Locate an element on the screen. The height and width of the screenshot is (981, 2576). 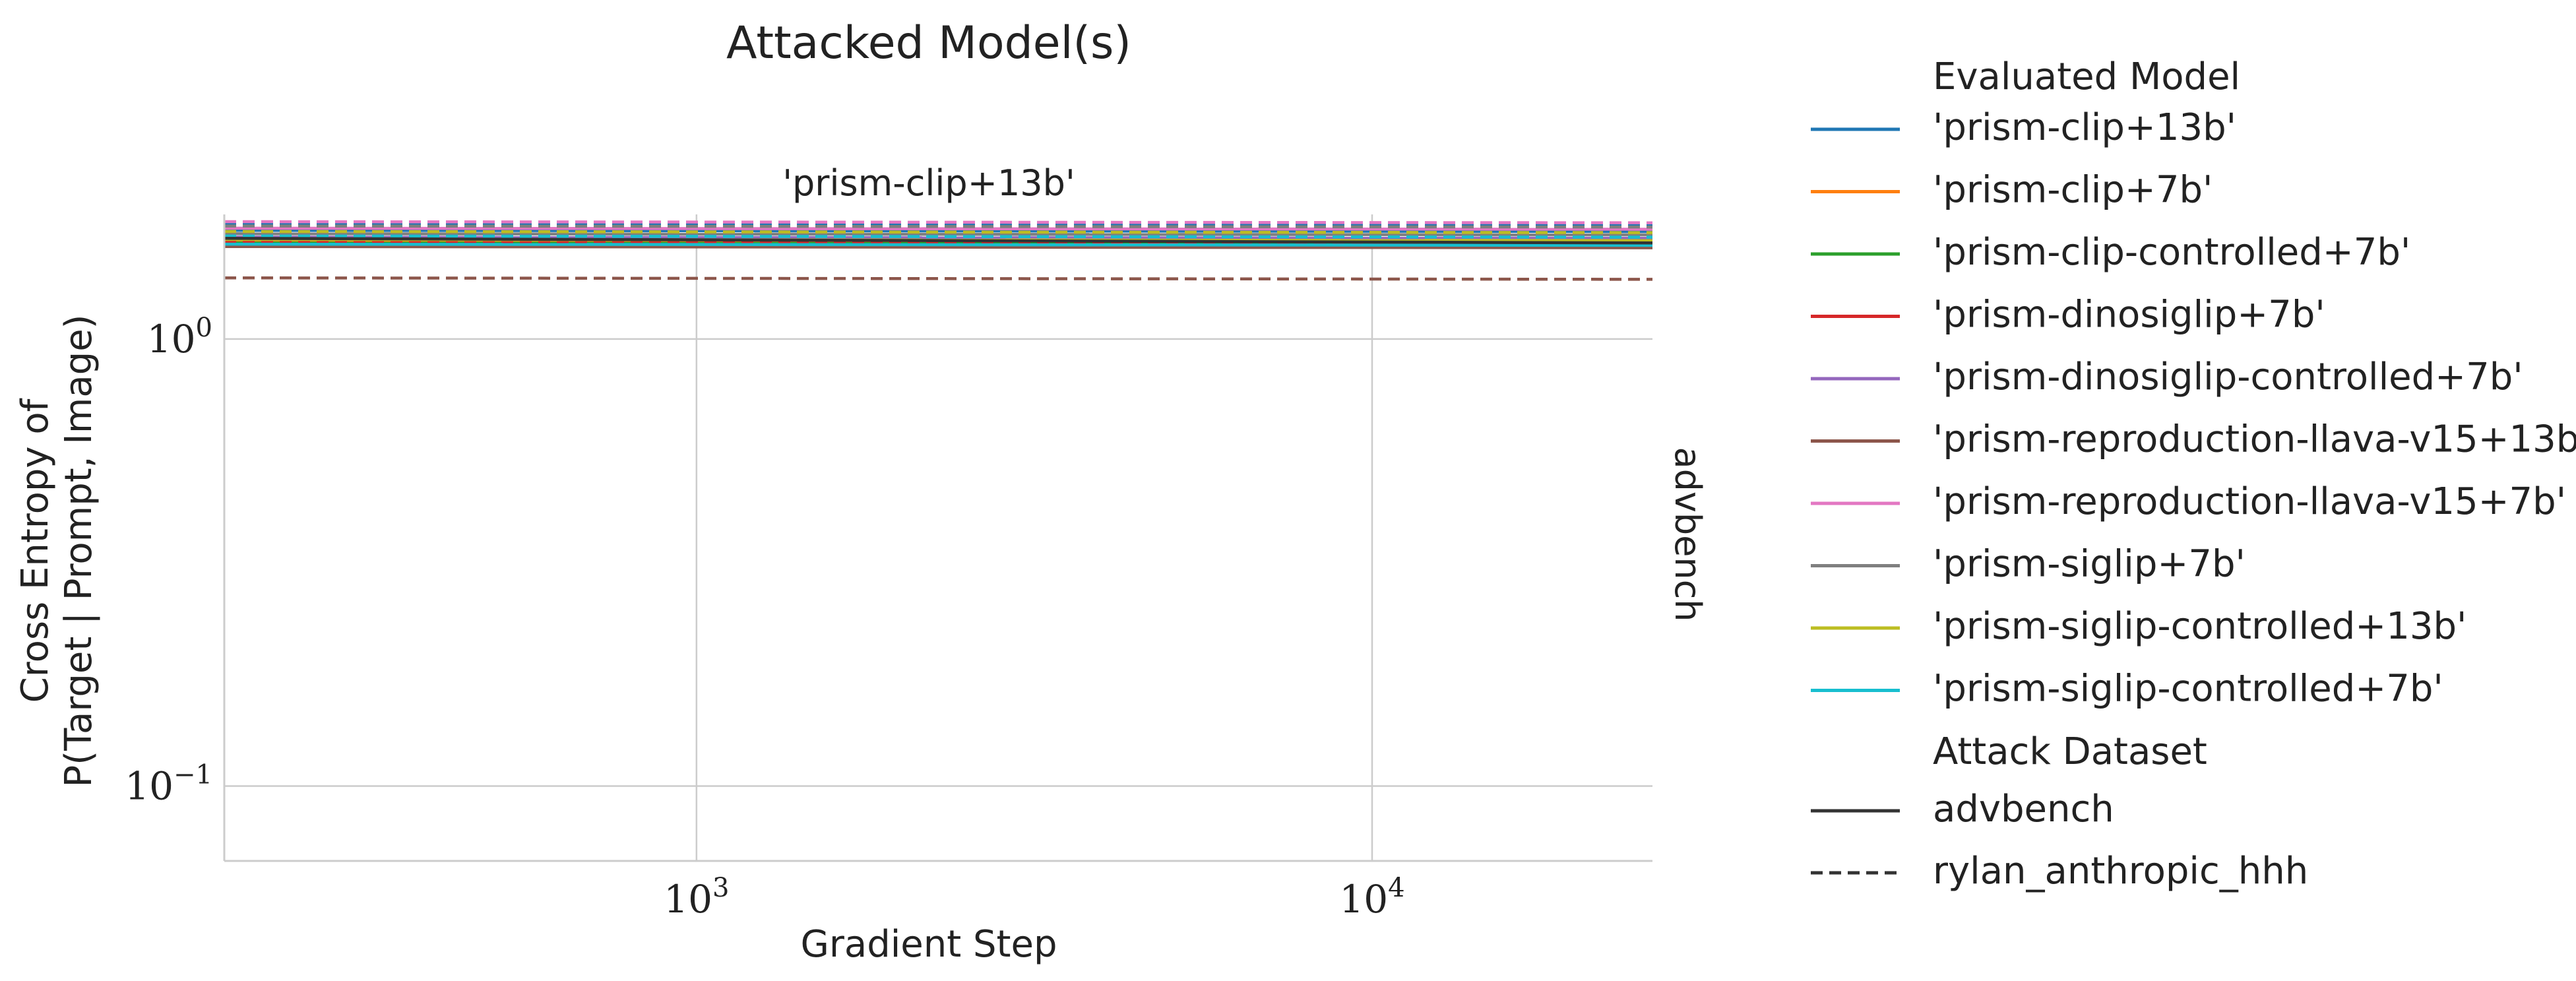
legend-item-label: 'prism-clip+13b' is located at coordinates (2084, 127).